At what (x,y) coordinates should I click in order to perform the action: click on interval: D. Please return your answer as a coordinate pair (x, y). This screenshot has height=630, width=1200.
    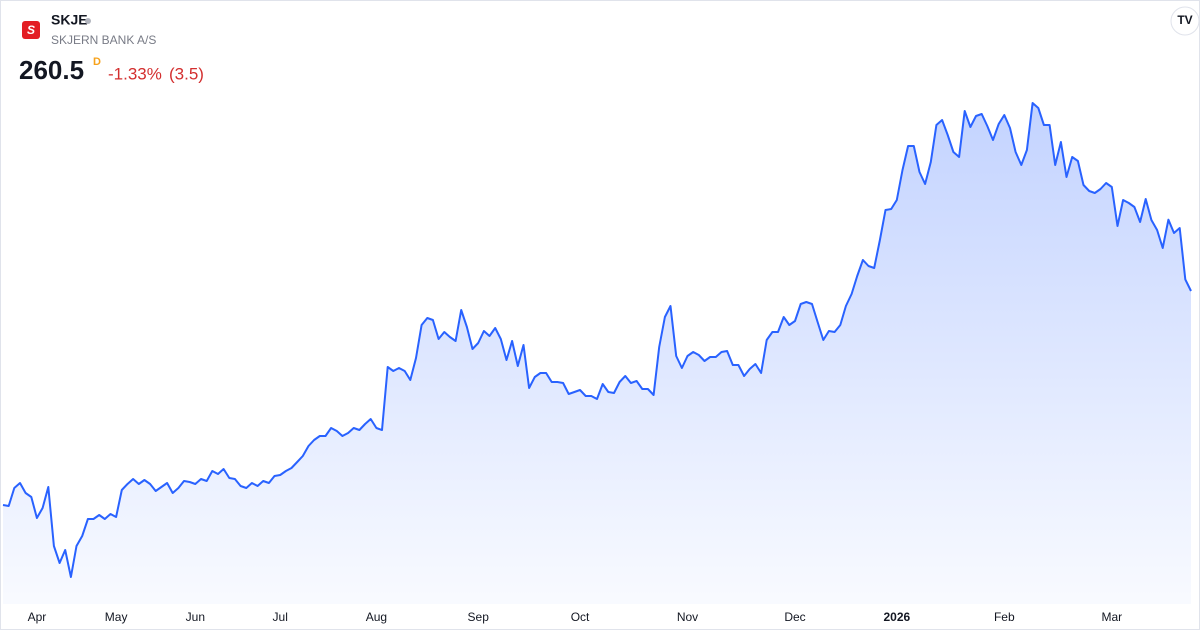
    Looking at the image, I should click on (97, 62).